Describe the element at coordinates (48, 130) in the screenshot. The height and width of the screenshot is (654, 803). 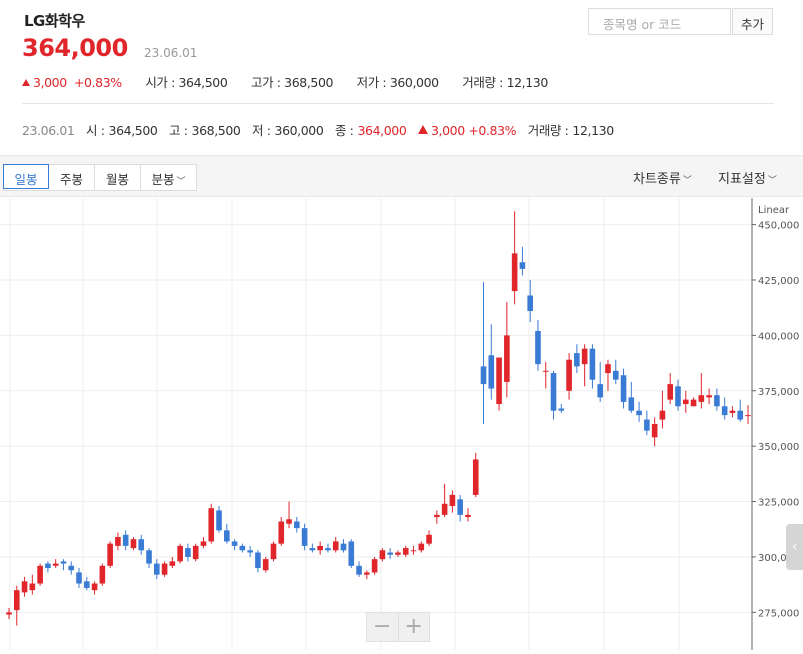
I see `summary-date: 23.06.01` at that location.